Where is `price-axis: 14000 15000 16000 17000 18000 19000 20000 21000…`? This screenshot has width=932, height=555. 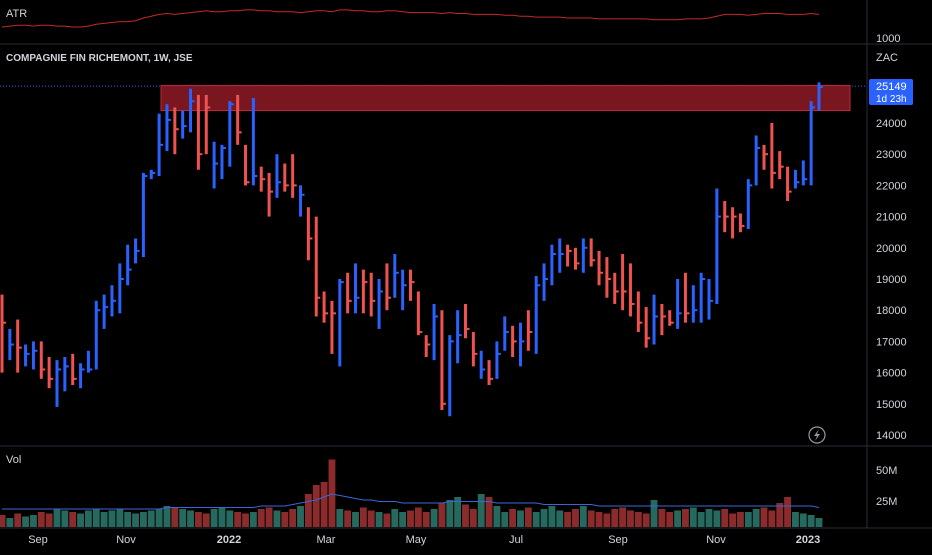
price-axis: 14000 15000 16000 17000 18000 19000 20000 21000… is located at coordinates (891, 280).